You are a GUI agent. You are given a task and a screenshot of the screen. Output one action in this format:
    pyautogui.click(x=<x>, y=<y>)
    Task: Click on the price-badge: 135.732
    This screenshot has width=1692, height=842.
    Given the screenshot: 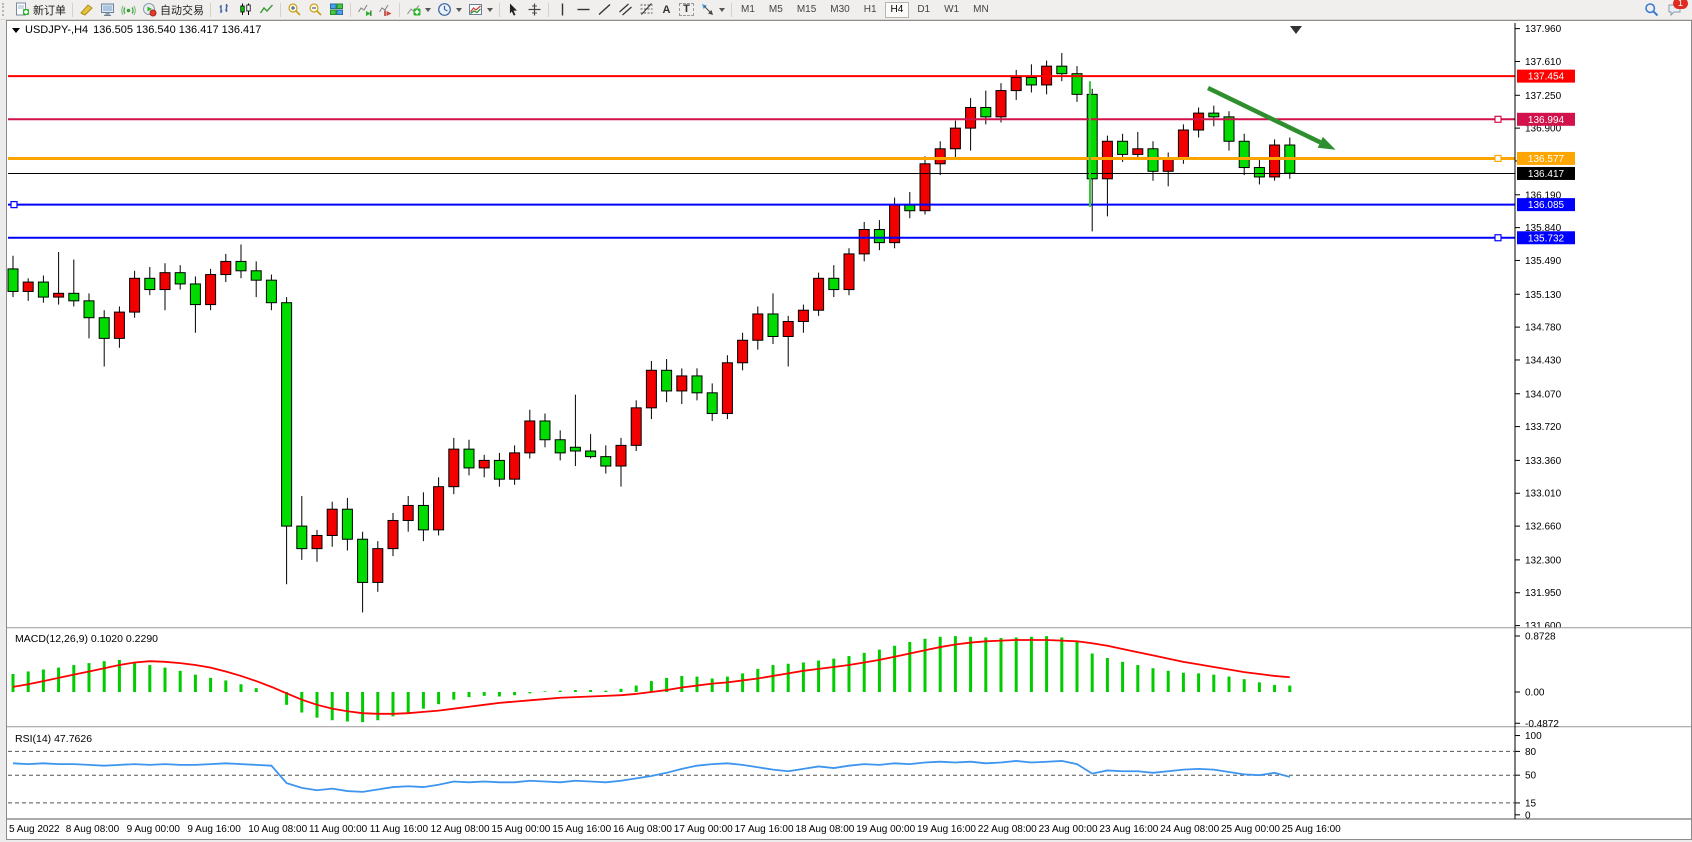 What is the action you would take?
    pyautogui.click(x=1546, y=238)
    